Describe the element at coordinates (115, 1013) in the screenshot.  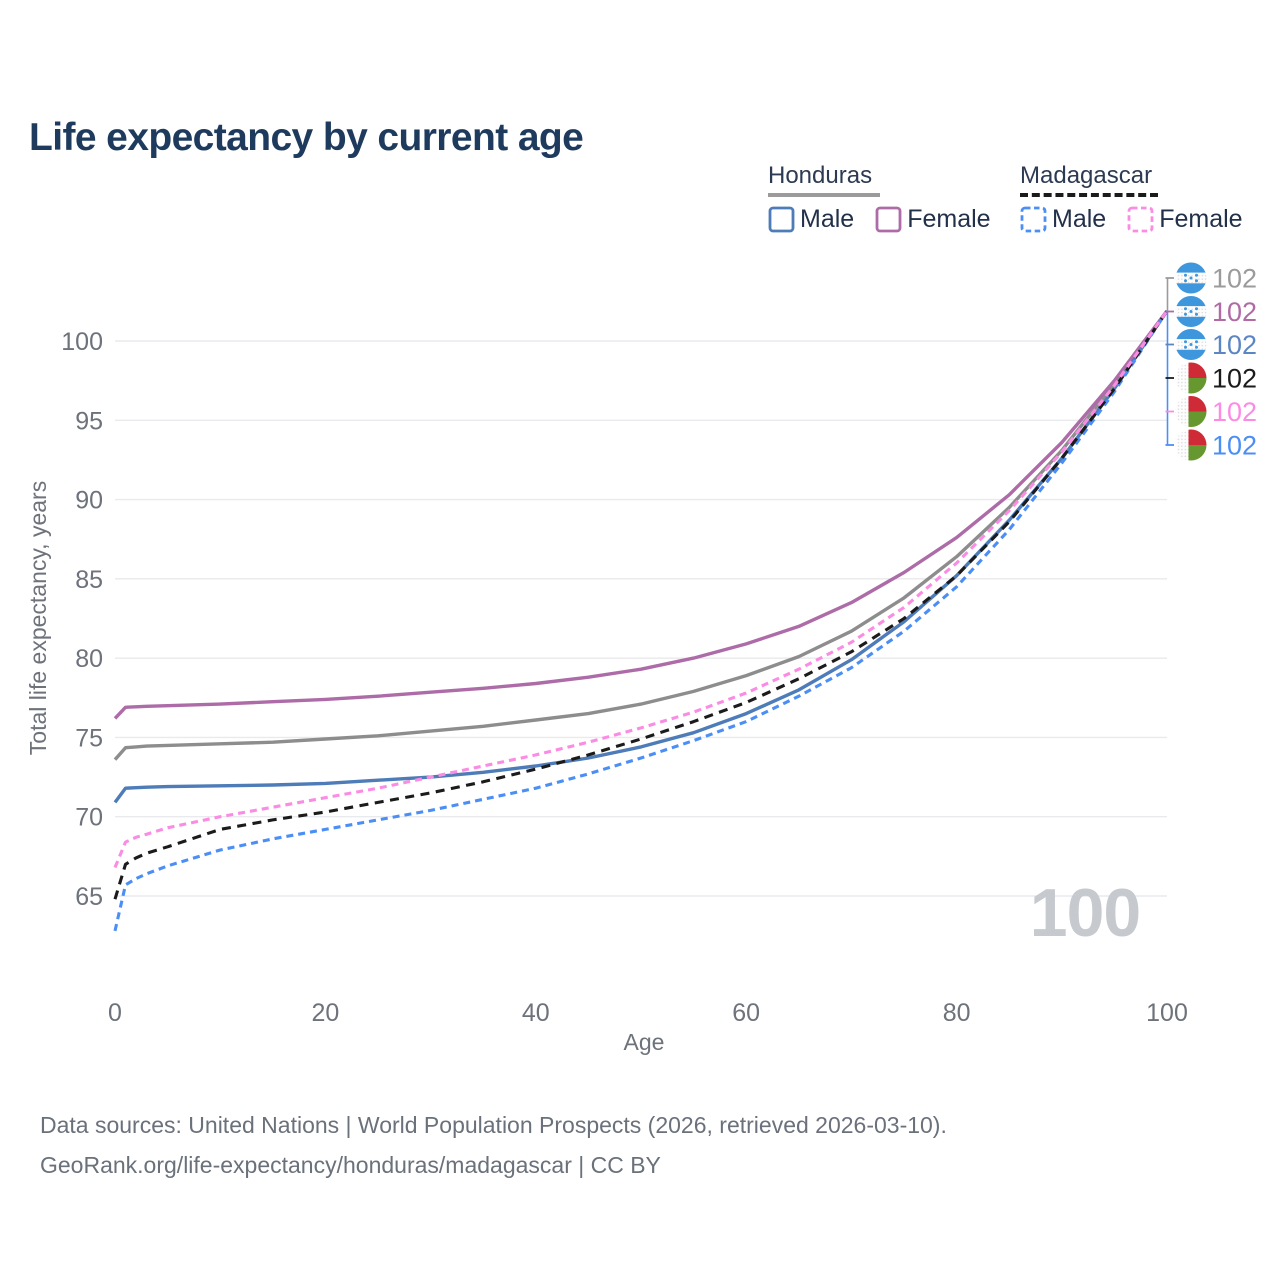
I see `x-tick-label: 0` at that location.